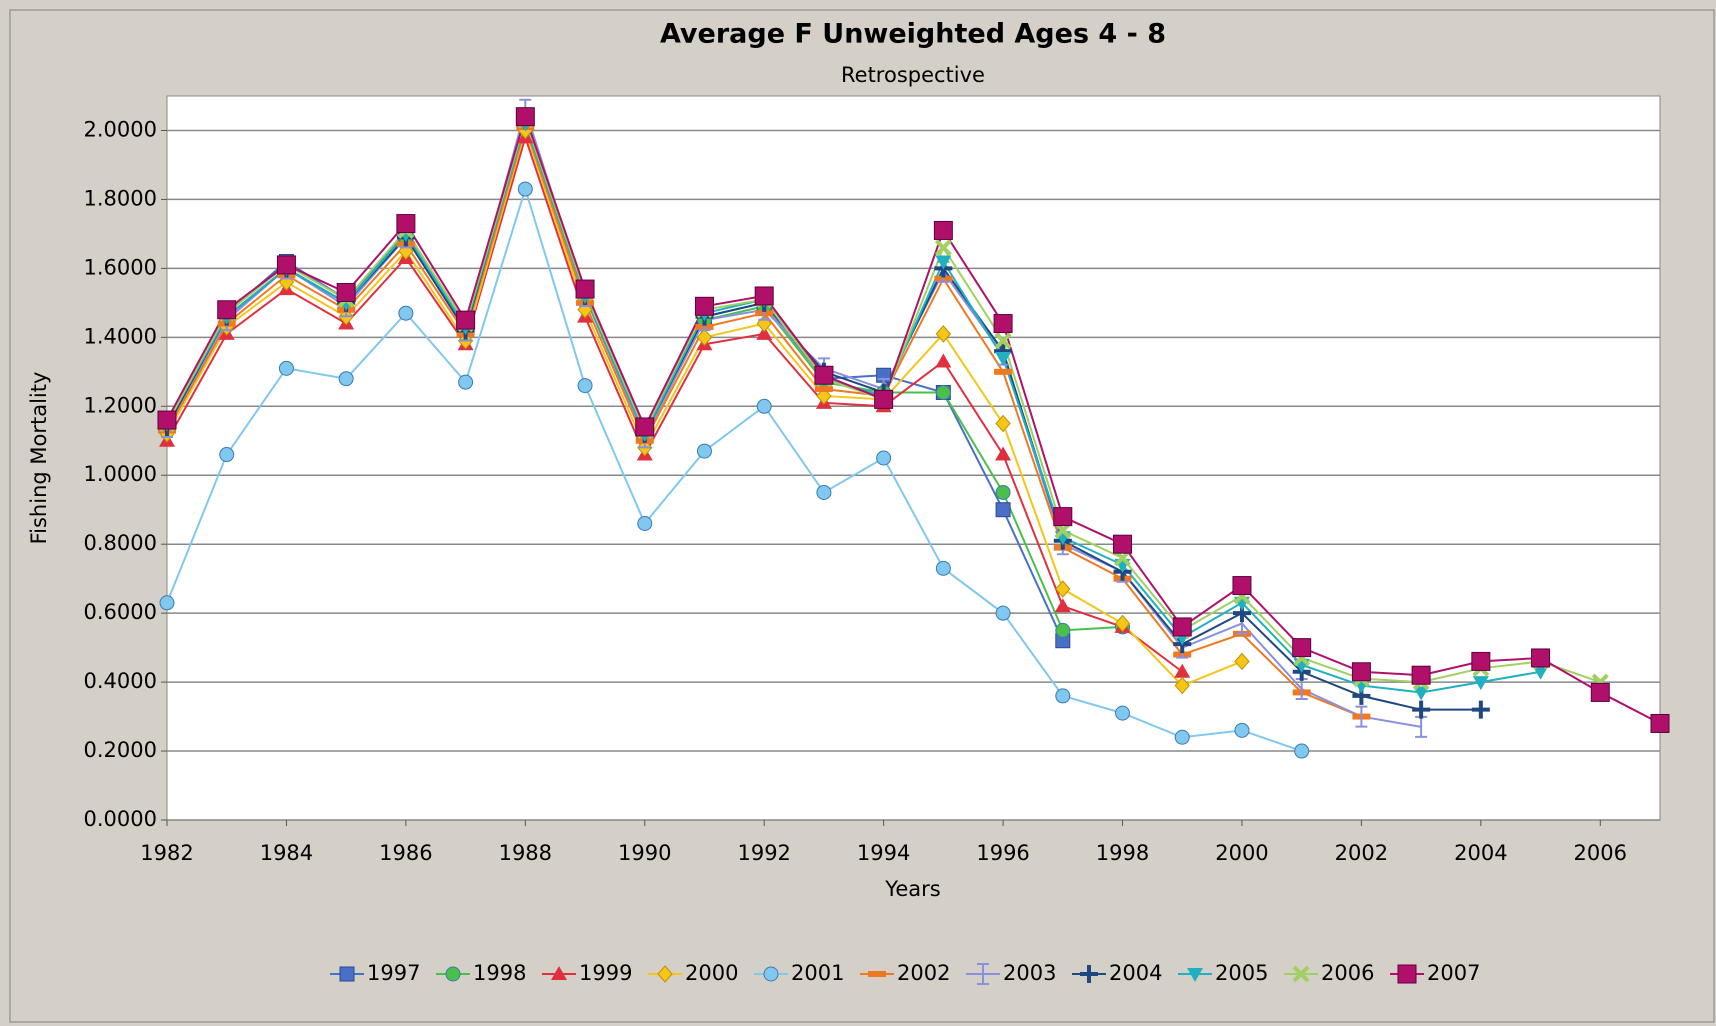 This screenshot has width=1716, height=1026. What do you see at coordinates (286, 853) in the screenshot?
I see `x-tick-label: 1984` at bounding box center [286, 853].